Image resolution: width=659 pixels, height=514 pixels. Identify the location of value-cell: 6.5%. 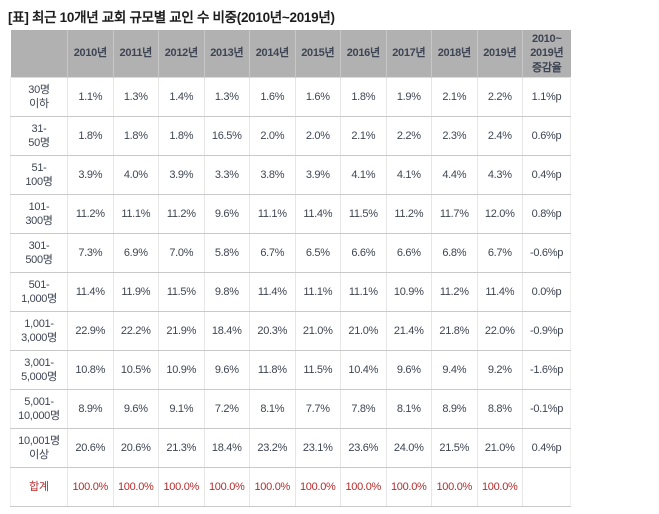
(317, 253).